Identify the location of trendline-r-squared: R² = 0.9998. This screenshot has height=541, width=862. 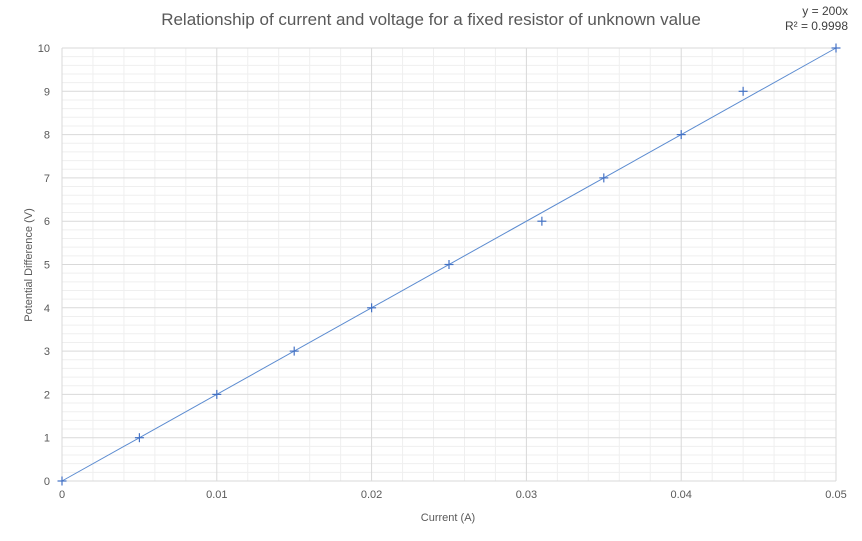
(816, 26).